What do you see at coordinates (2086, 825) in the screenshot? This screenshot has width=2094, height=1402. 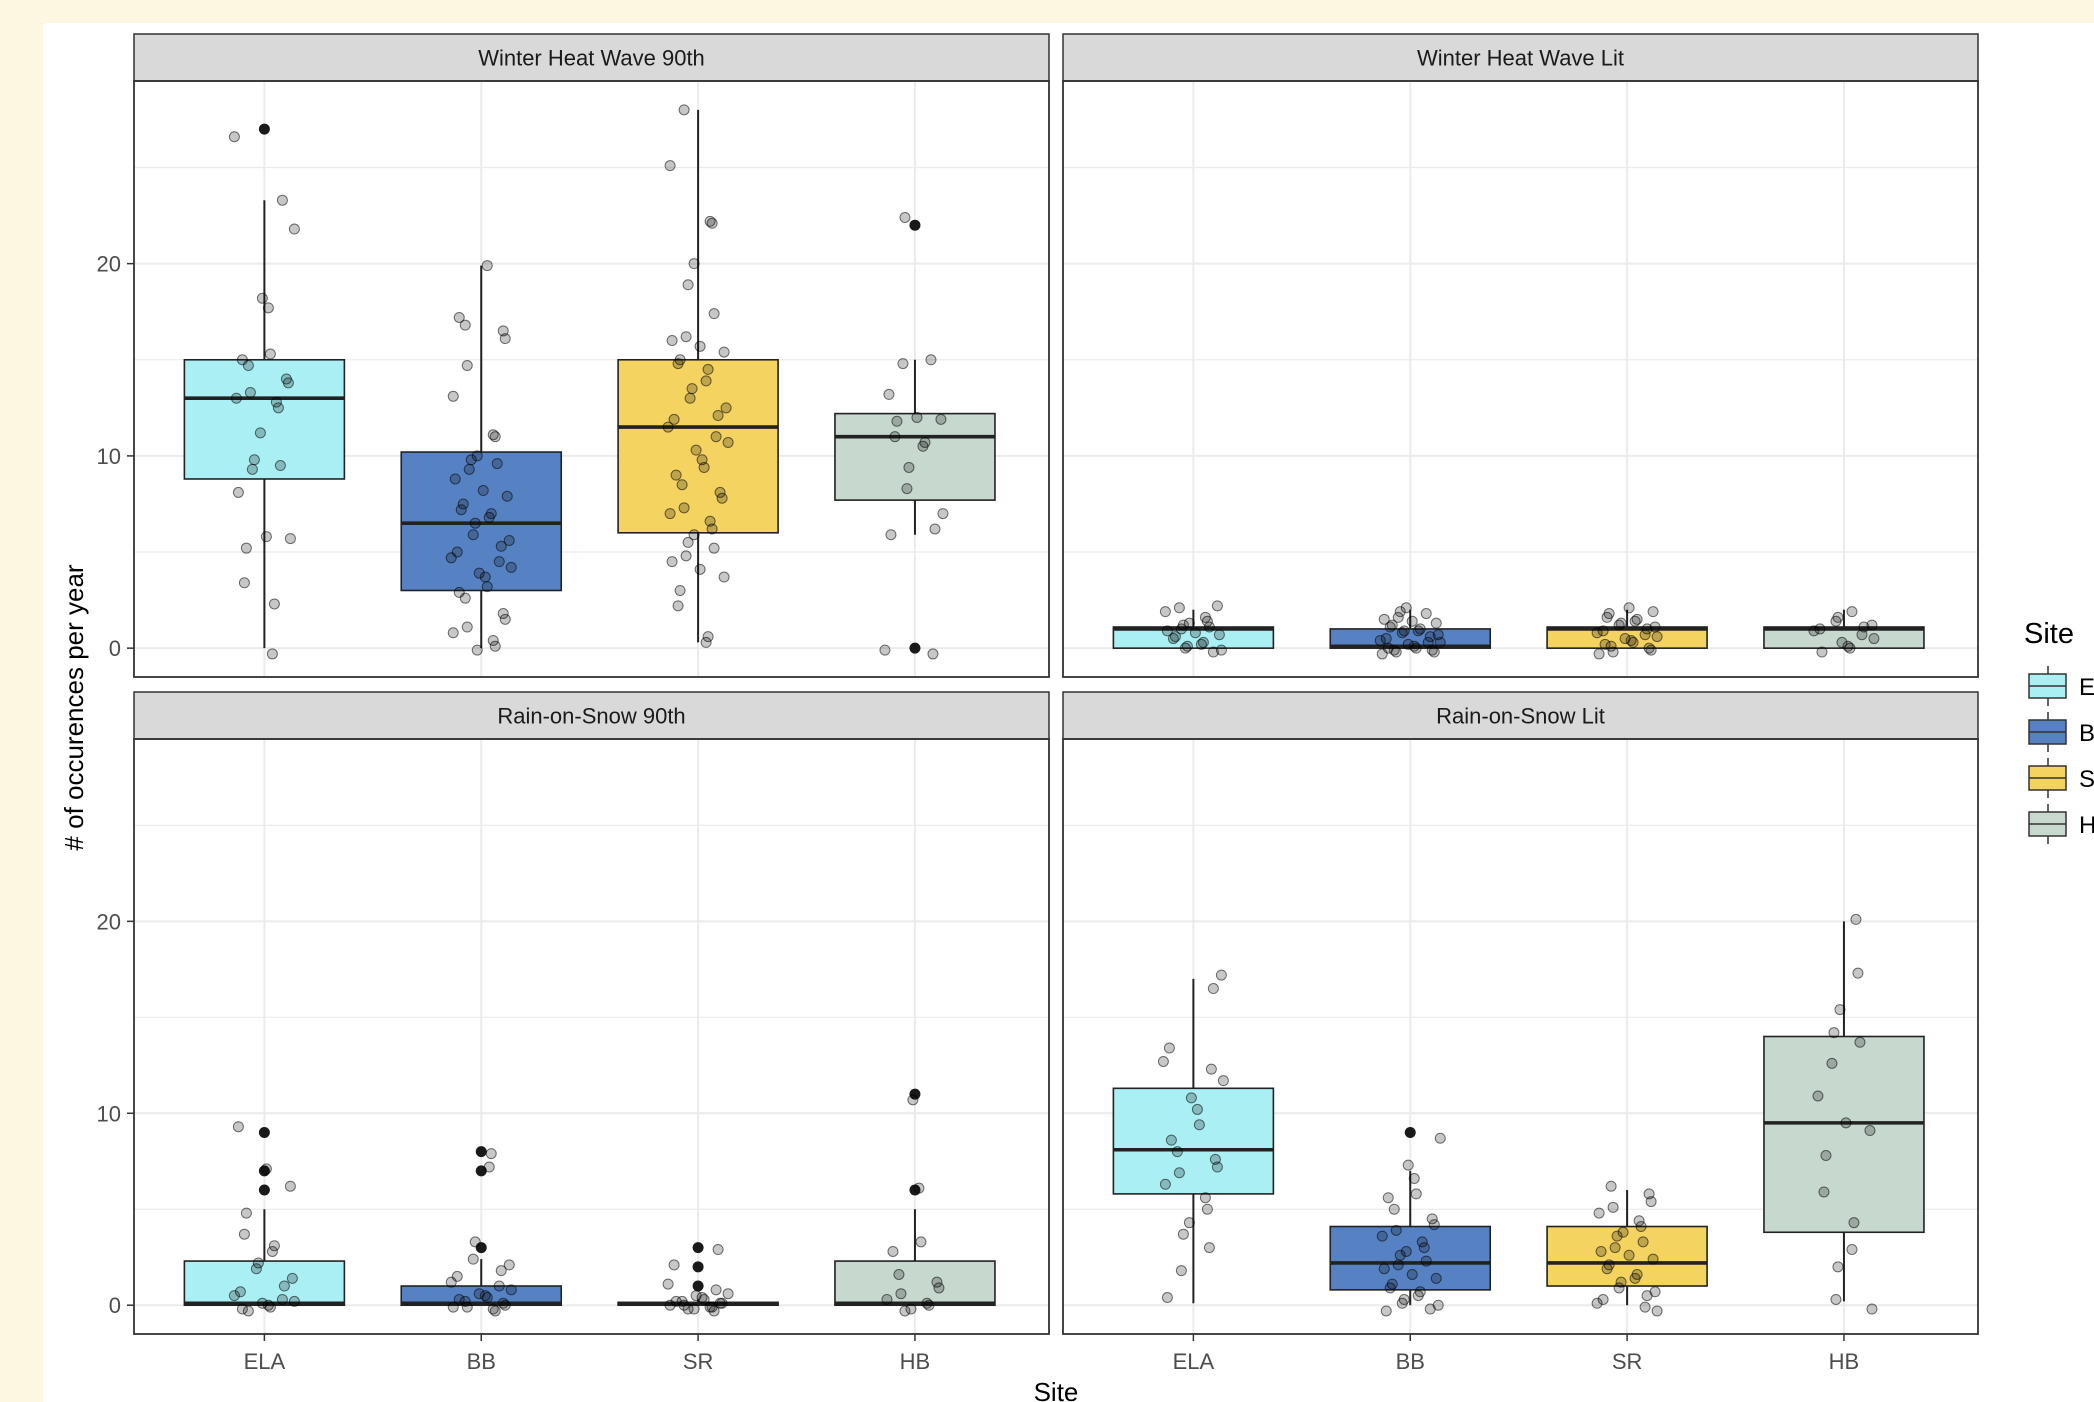 I see `legend-label: H` at bounding box center [2086, 825].